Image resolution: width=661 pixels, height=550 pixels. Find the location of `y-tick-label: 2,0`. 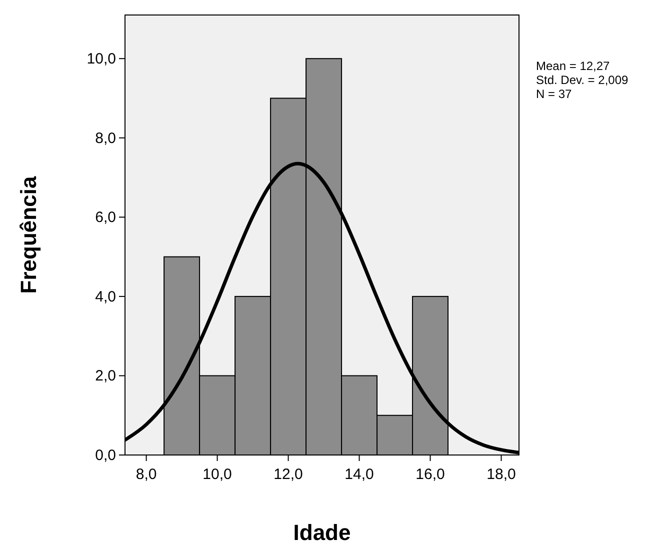

y-tick-label: 2,0 is located at coordinates (105, 376).